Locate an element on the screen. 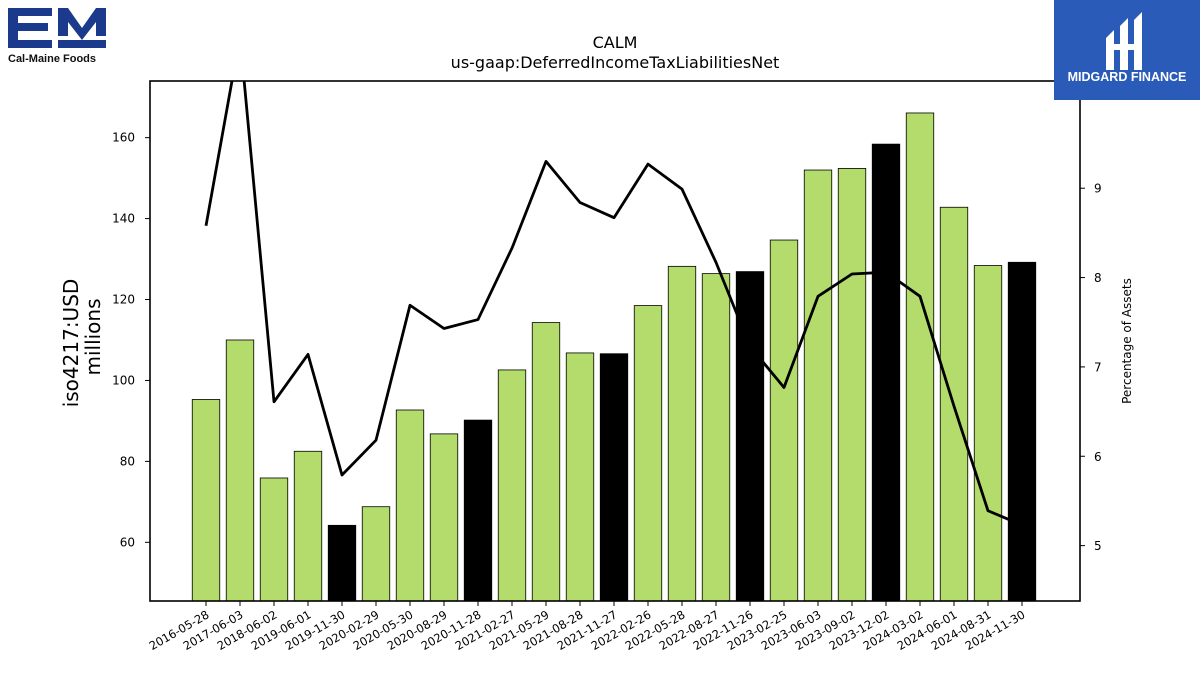  cal-maine-wordmark: Cal-Maine Foods is located at coordinates (52, 59).